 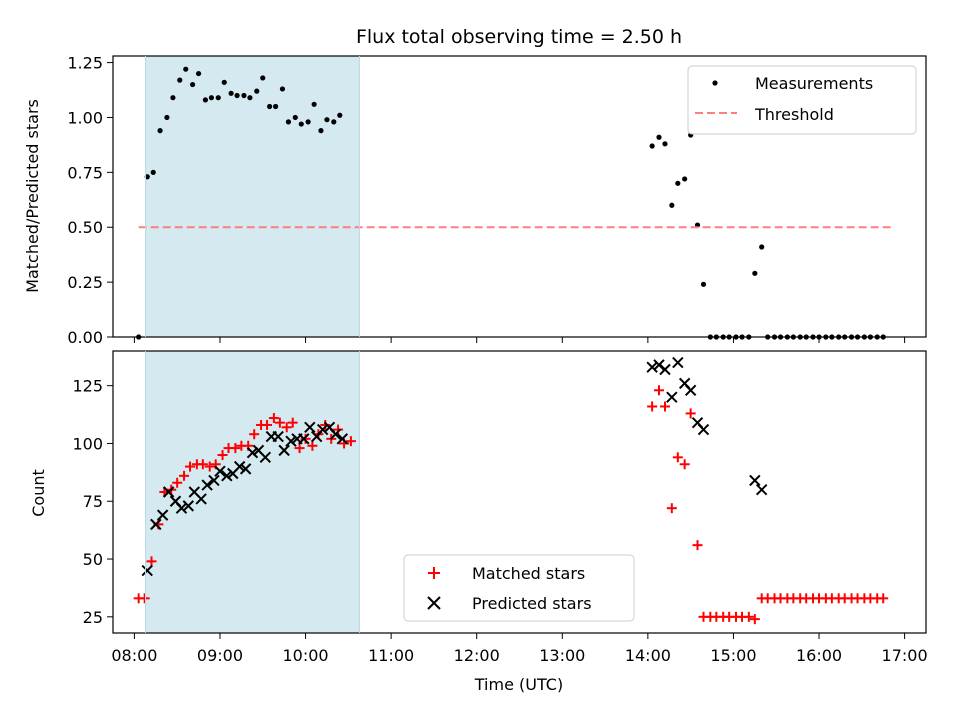 I want to click on legend-measurements-marker, so click(x=715, y=83).